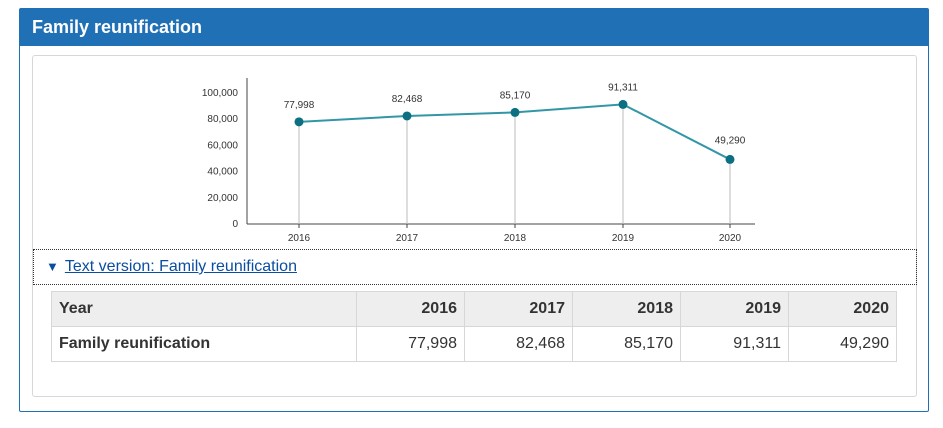  What do you see at coordinates (222, 119) in the screenshot?
I see `y-tick-label: 80,000` at bounding box center [222, 119].